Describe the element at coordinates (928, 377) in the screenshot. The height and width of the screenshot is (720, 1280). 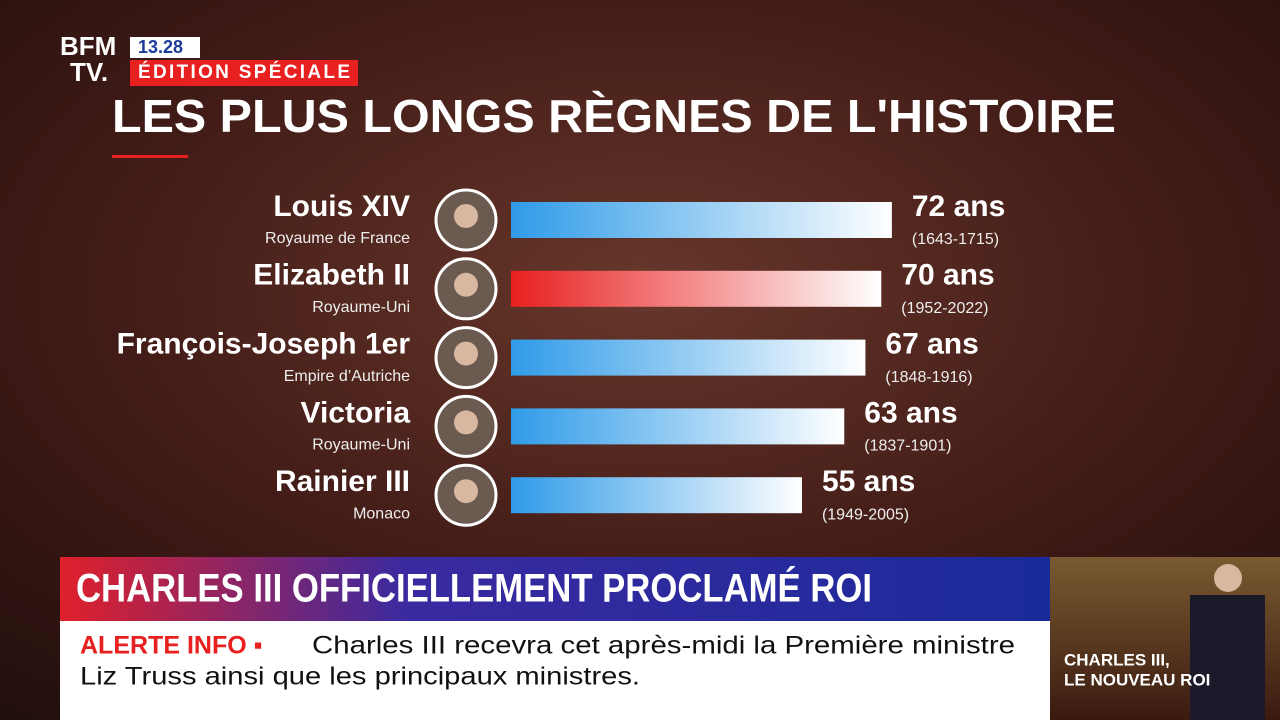
I see `period-label: (1848-1916)` at that location.